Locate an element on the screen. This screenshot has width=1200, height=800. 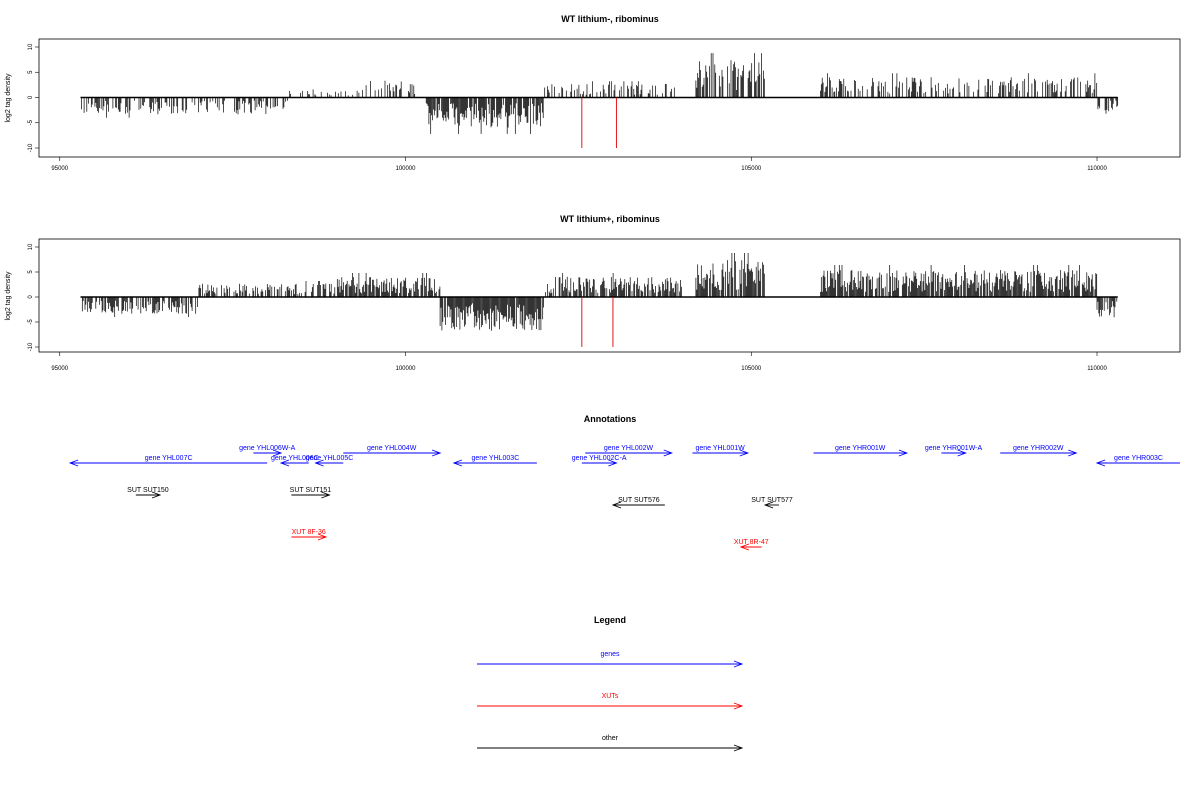
feature-label: gene YHL002W is located at coordinates (629, 448).